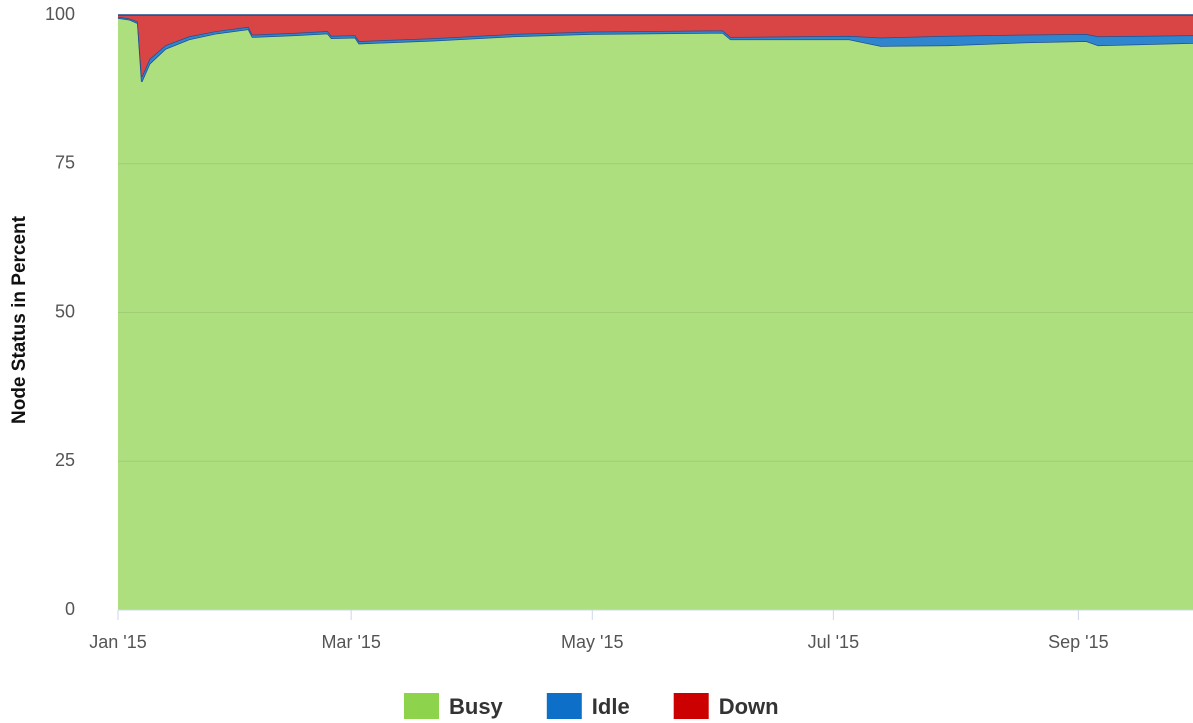  Describe the element at coordinates (476, 706) in the screenshot. I see `legend-label: Busy` at that location.